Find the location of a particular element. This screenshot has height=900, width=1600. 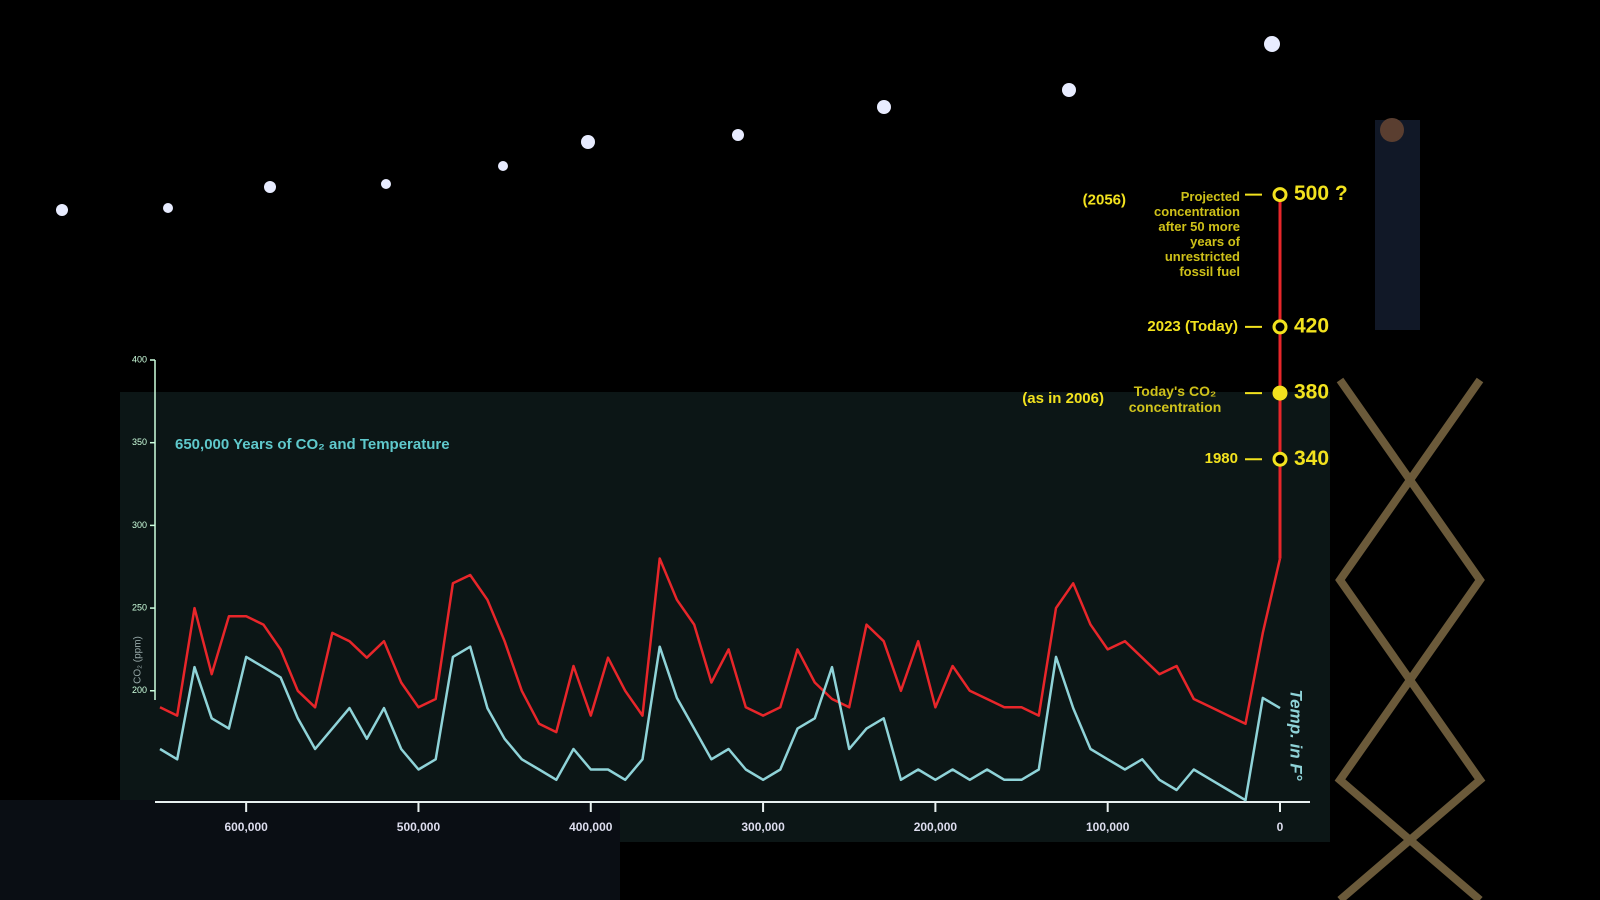

chart-title: 650,000 Years of CO₂ and Temperature is located at coordinates (312, 444).